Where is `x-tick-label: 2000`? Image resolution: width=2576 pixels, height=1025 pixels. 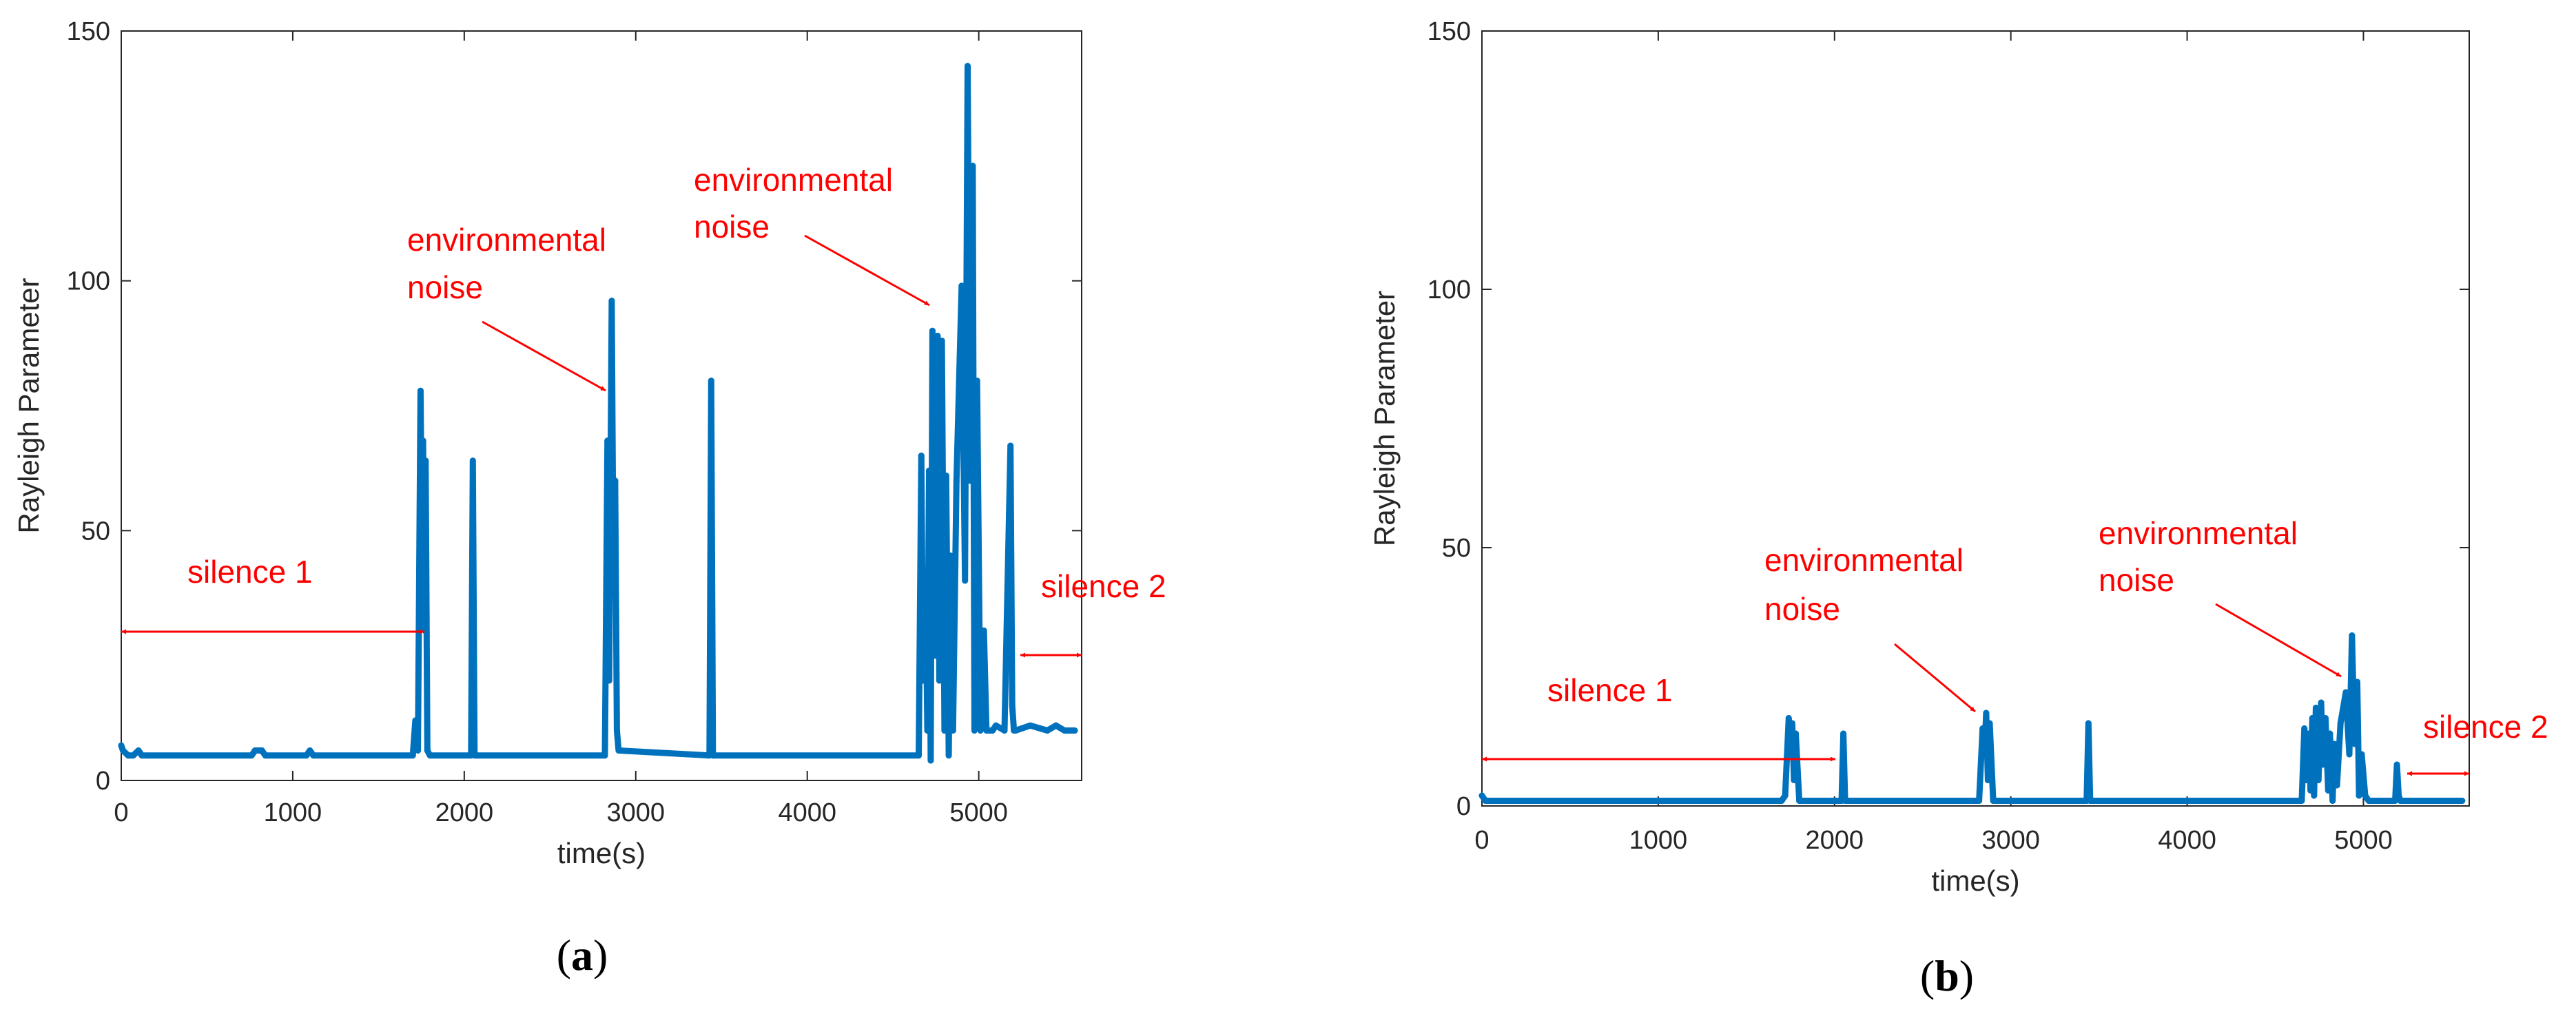
x-tick-label: 2000 is located at coordinates (1835, 840).